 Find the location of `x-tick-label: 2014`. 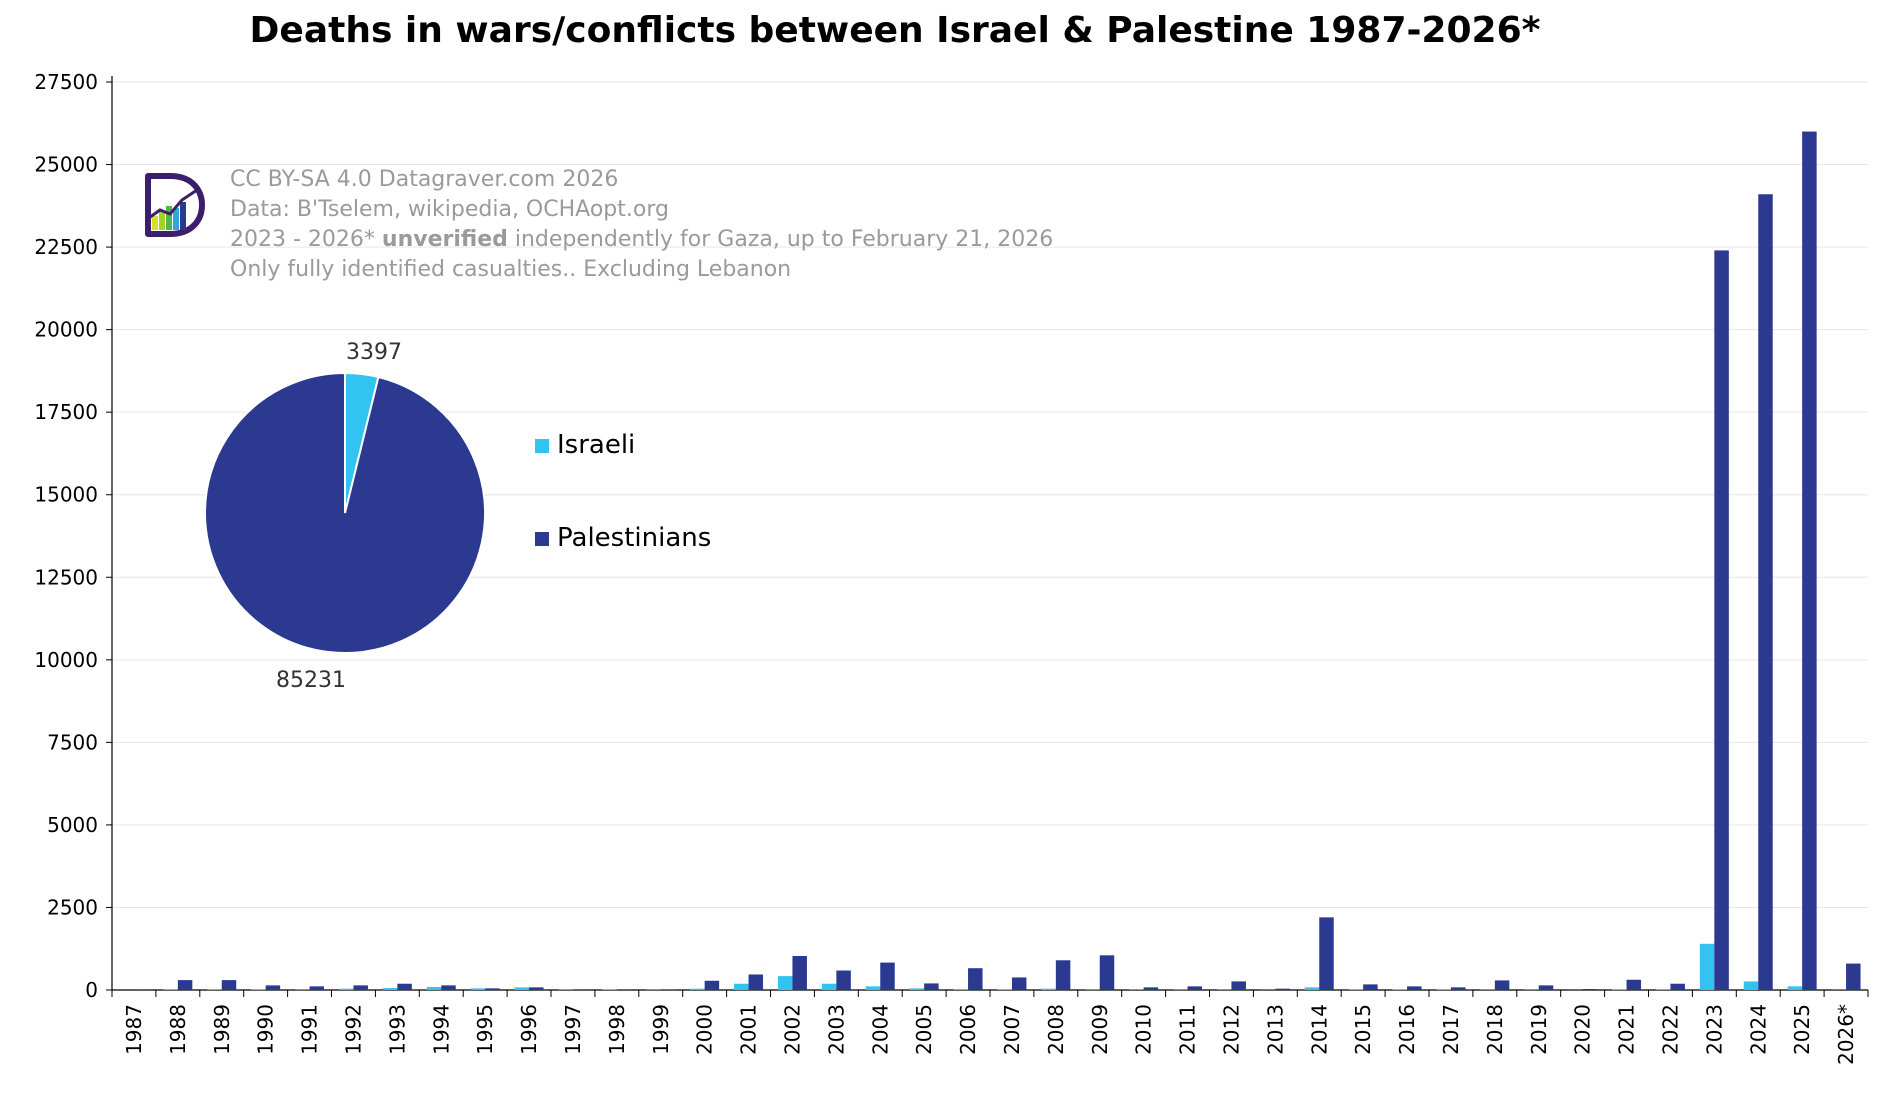

x-tick-label: 2014 is located at coordinates (1319, 1029).